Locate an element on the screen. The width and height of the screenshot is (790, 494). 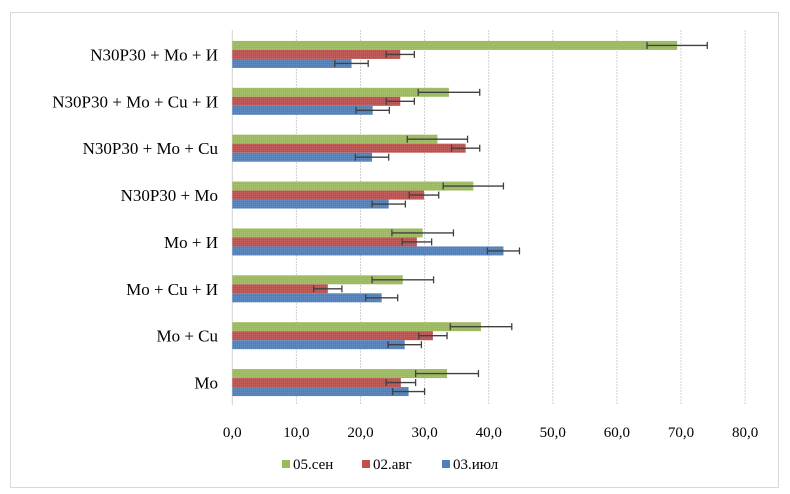
legend-label: 05.сен is located at coordinates (313, 465).